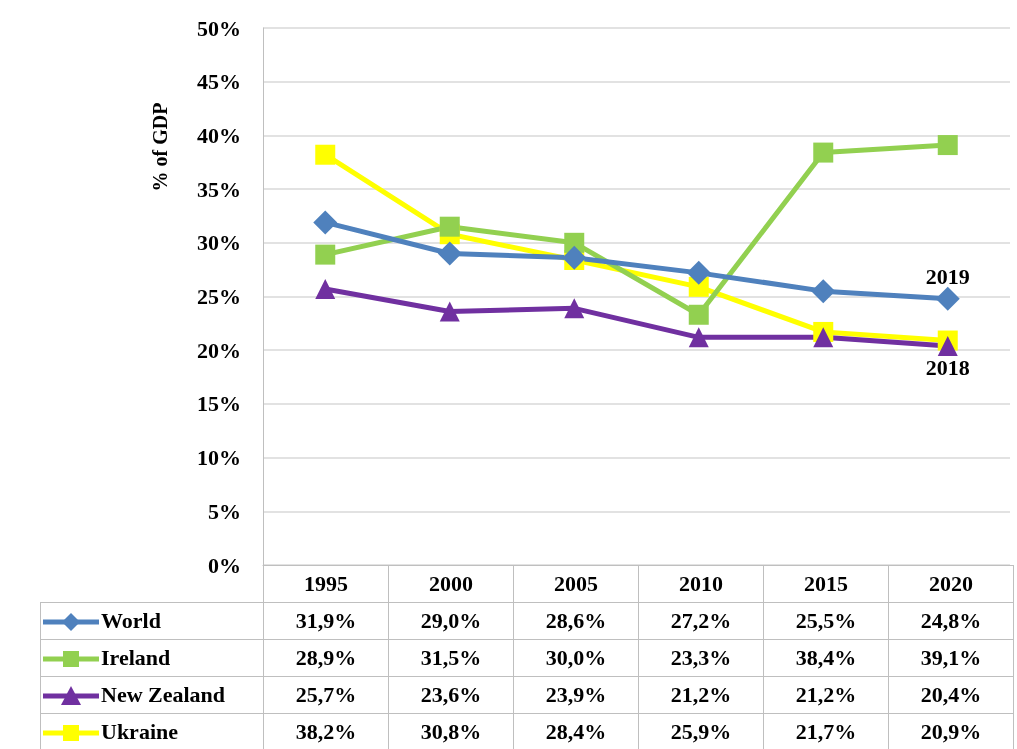  Describe the element at coordinates (136, 657) in the screenshot. I see `legend-label: Ireland` at that location.